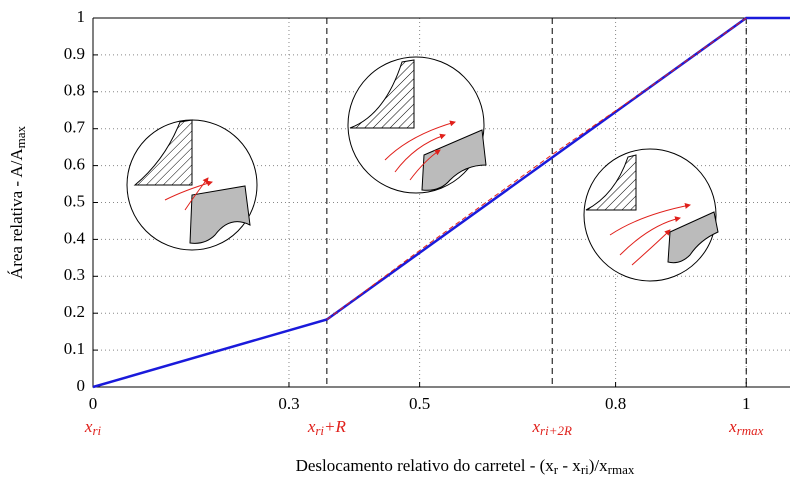 The image size is (790, 478). What do you see at coordinates (74, 274) in the screenshot?
I see `y-tick-label: 0.3` at bounding box center [74, 274].